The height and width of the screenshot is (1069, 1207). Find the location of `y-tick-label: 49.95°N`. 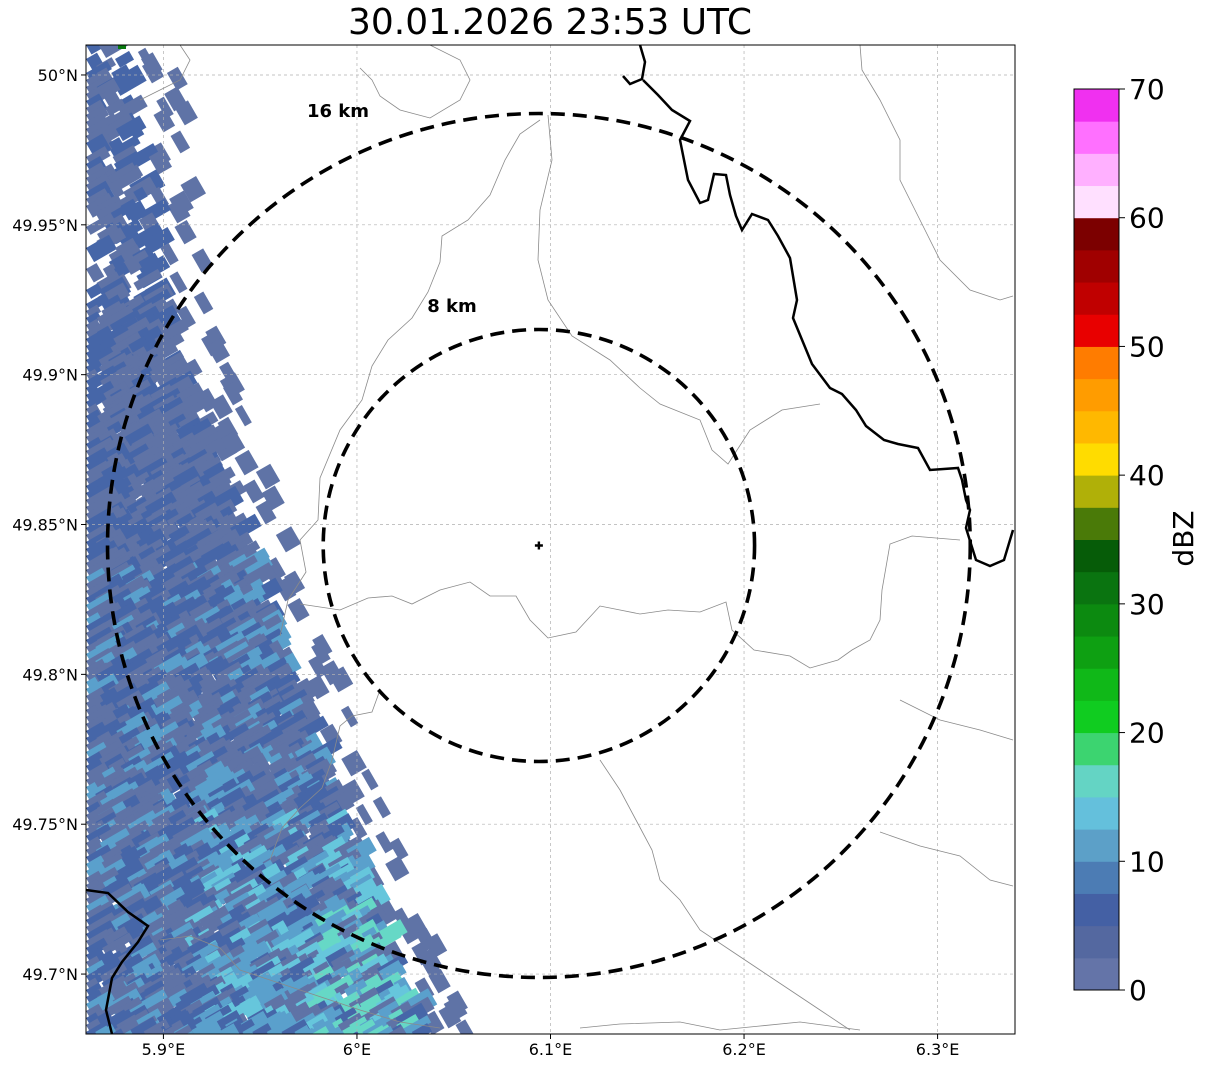

y-tick-label: 49.95°N is located at coordinates (45, 225).